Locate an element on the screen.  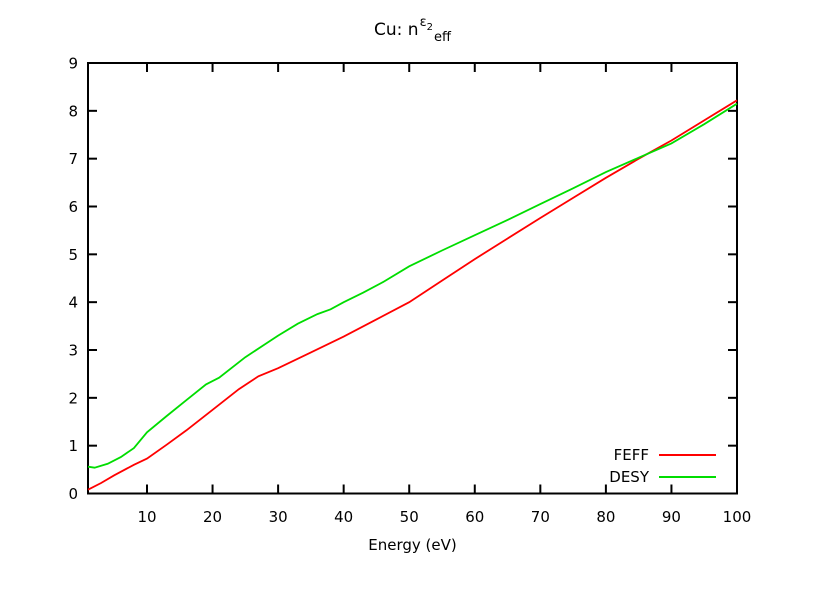
legend-label-desy: DESY is located at coordinates (629, 477).